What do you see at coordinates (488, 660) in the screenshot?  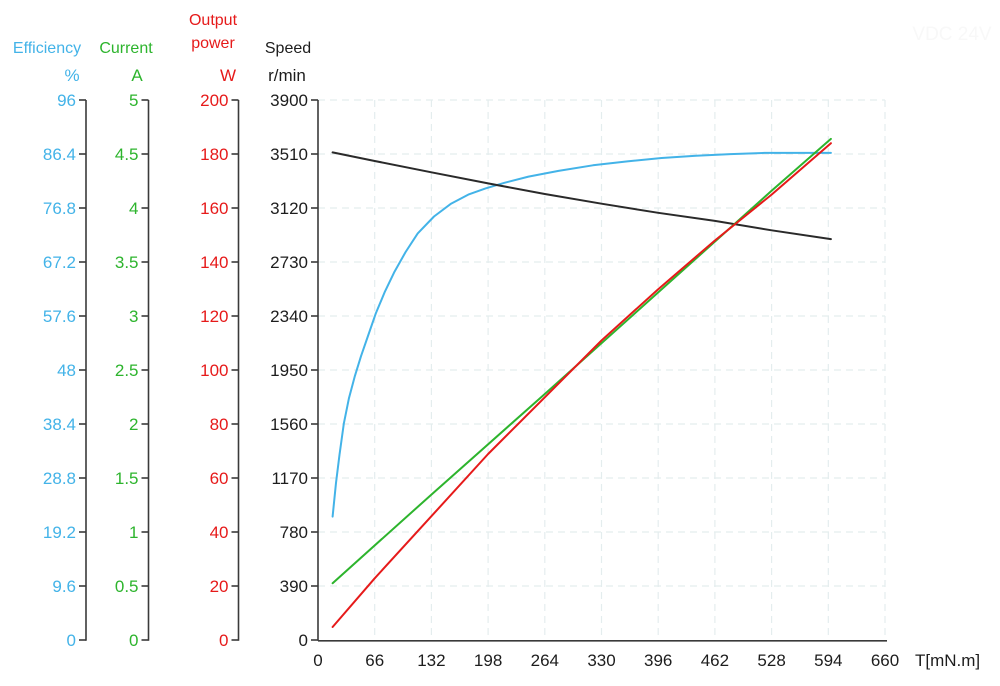 I see `x-tick-label: 198` at bounding box center [488, 660].